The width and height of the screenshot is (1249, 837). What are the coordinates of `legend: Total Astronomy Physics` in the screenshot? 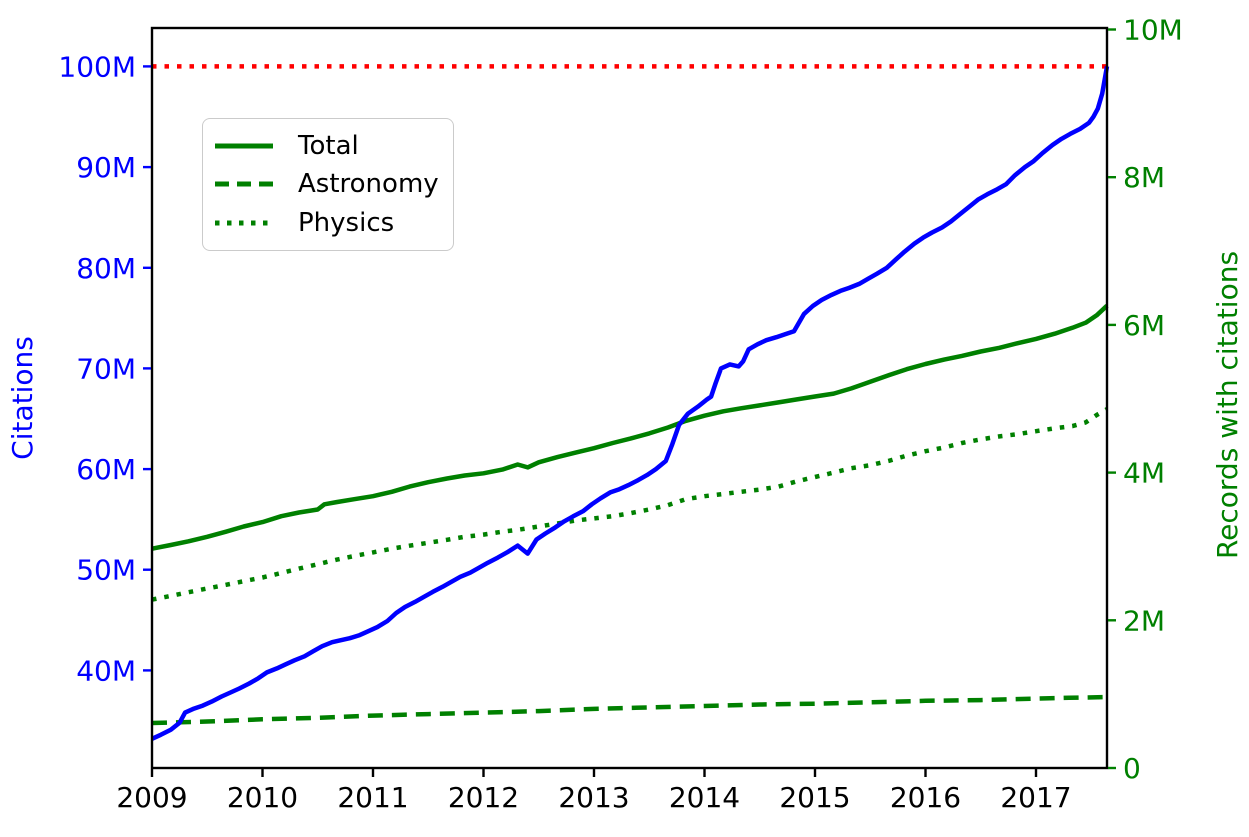 It's located at (328, 184).